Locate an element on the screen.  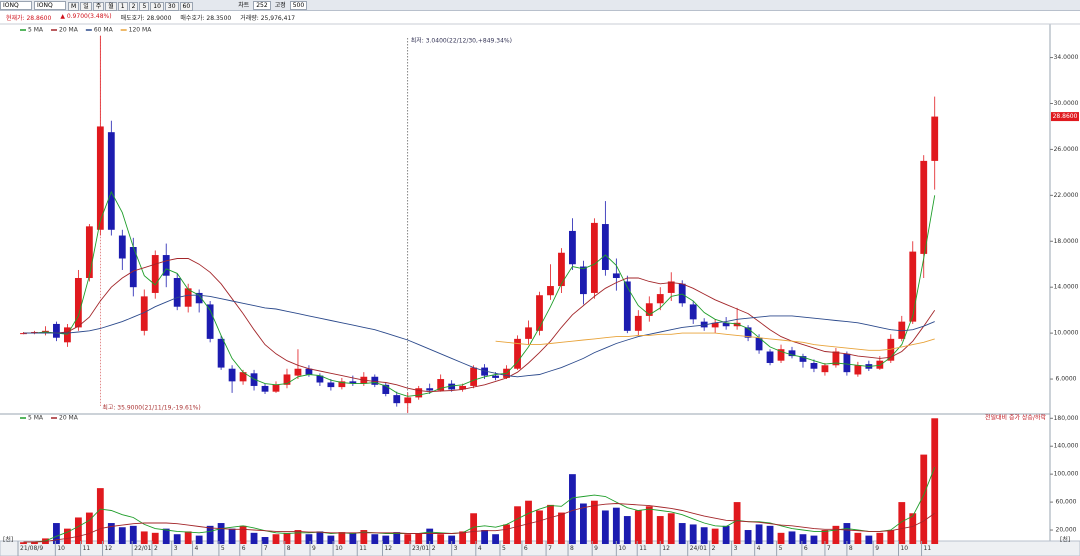
y-tick-label: 30.0000 is located at coordinates (1066, 103).